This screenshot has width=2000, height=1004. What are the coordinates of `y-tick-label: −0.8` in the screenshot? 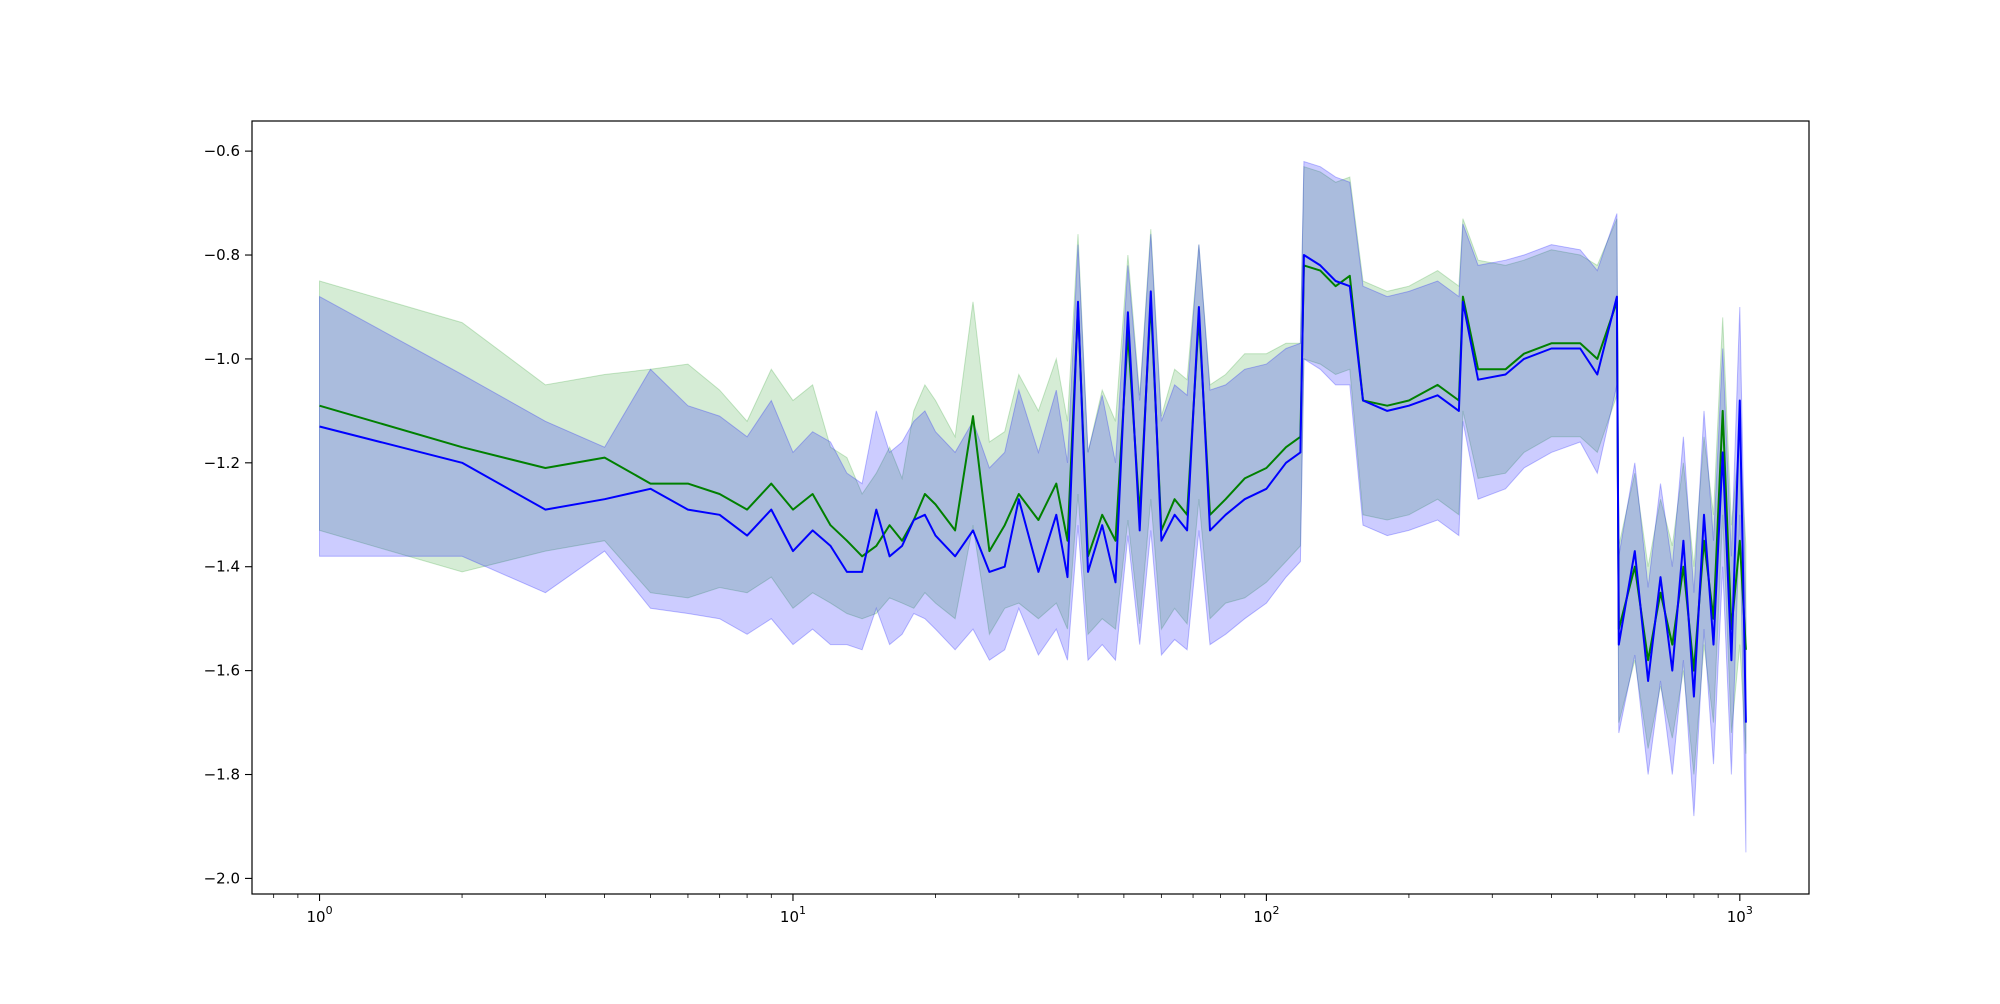 It's located at (222, 255).